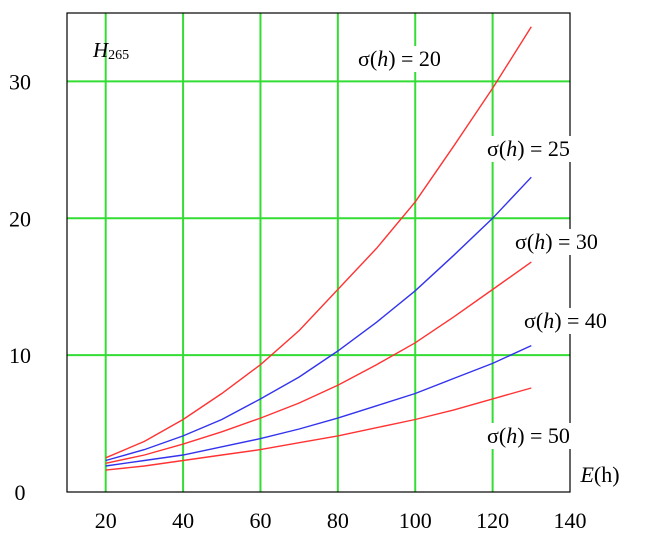  Describe the element at coordinates (415, 520) in the screenshot. I see `x-tick-label-100: 100` at that location.